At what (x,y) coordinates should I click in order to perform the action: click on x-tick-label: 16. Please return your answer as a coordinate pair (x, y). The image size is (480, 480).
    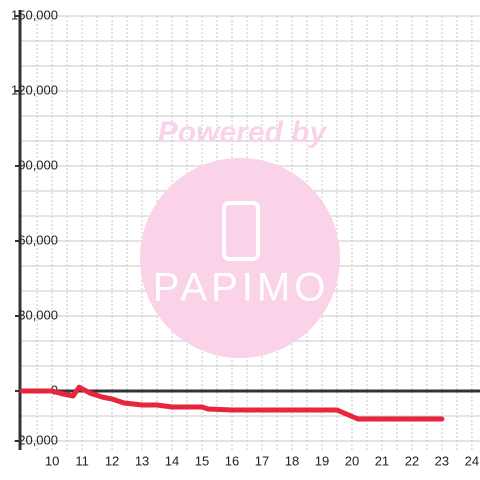
    Looking at the image, I should click on (232, 460).